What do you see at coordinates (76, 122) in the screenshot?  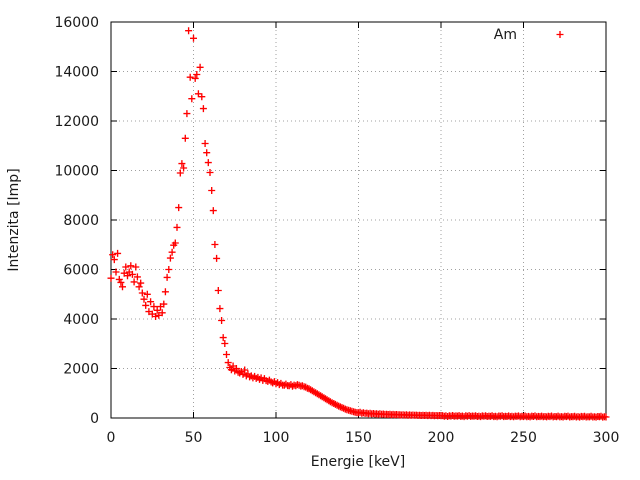 I see `y-tick-label: 12000` at bounding box center [76, 122].